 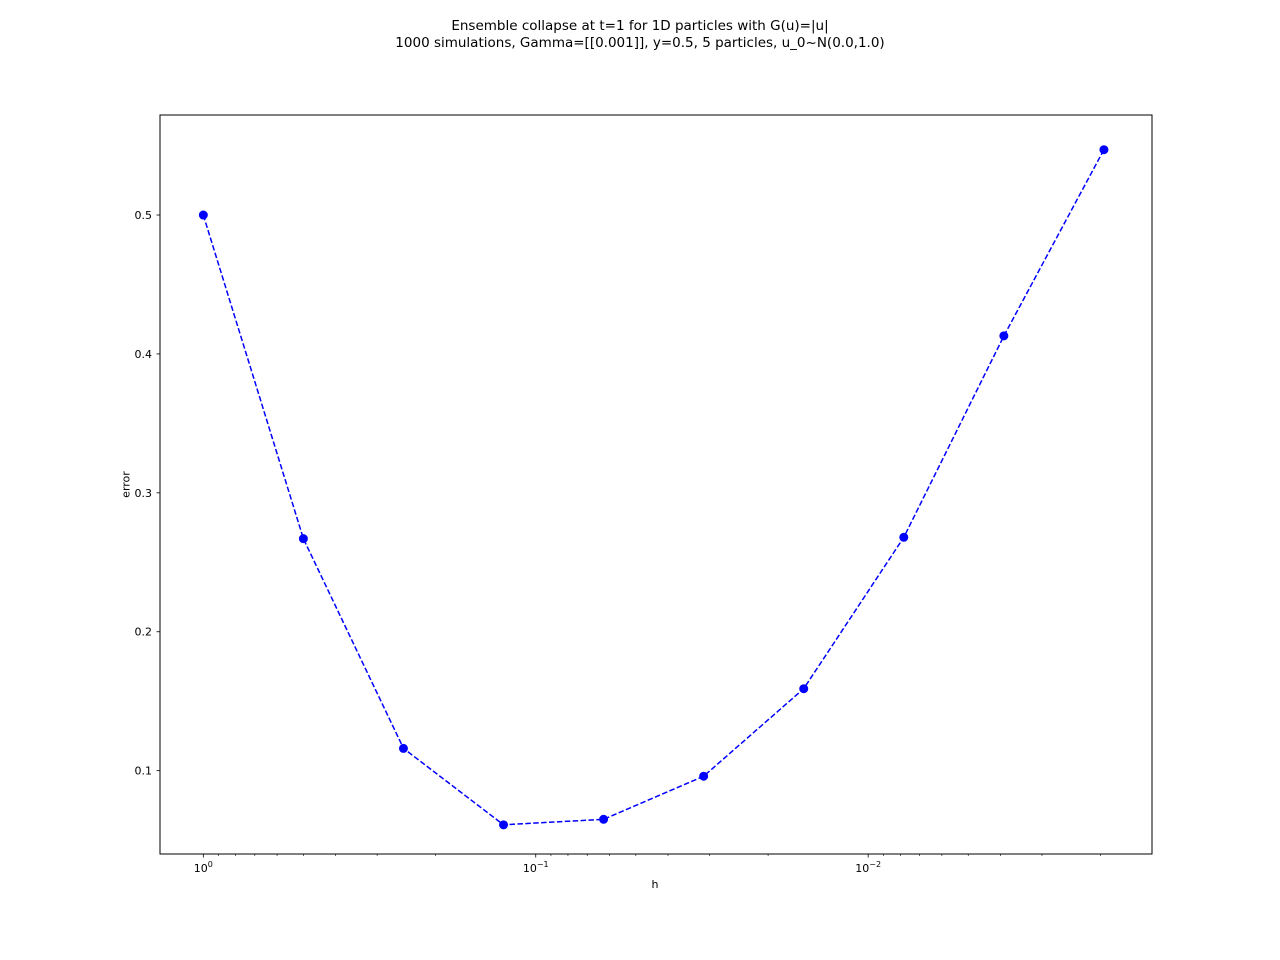 What do you see at coordinates (203, 867) in the screenshot?
I see `x-tick-label: 10⁰` at bounding box center [203, 867].